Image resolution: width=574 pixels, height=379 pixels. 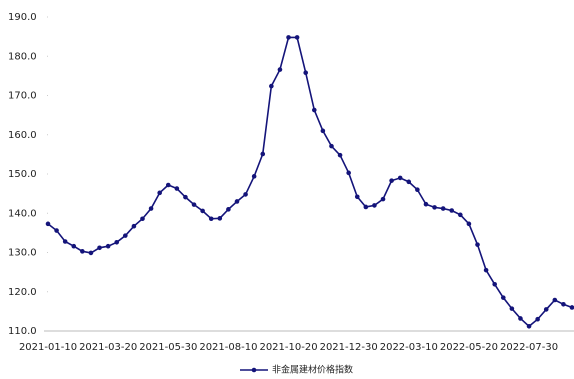 What do you see at coordinates (22, 135) in the screenshot?
I see `y-tick-label: 160.0` at bounding box center [22, 135].